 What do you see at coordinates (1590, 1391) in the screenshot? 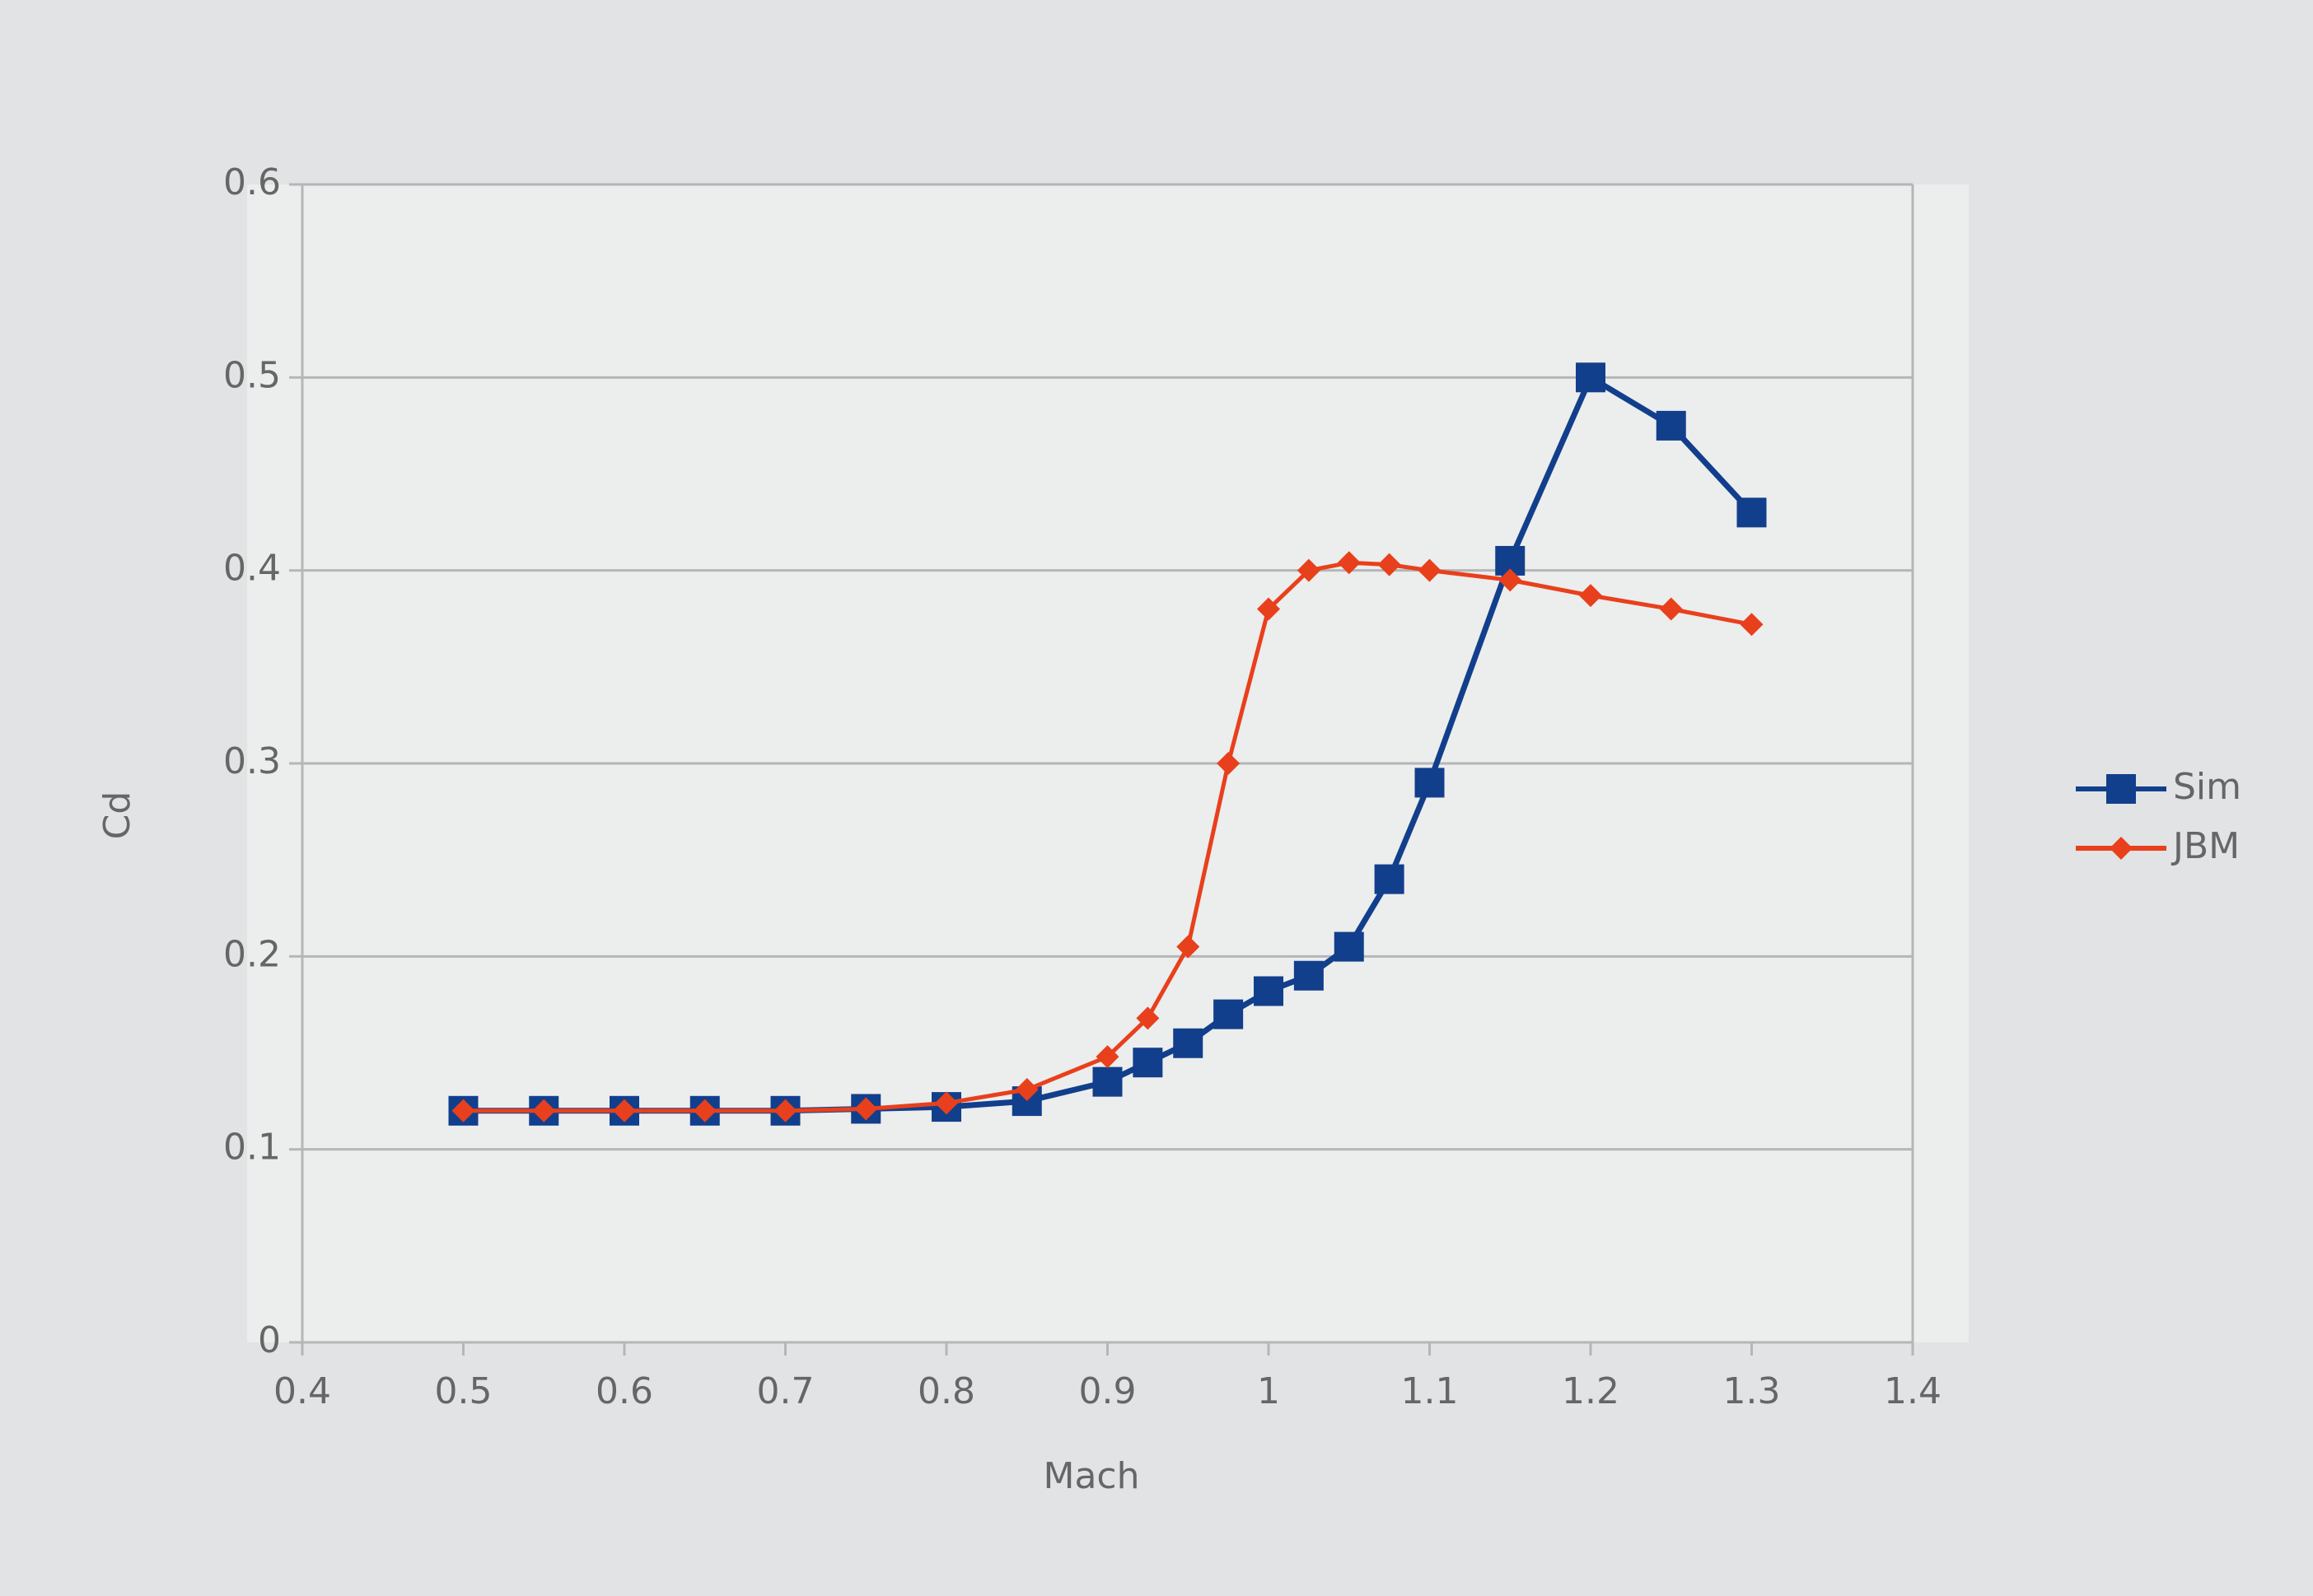
I see `x-tick-label: 1.2` at bounding box center [1590, 1391].